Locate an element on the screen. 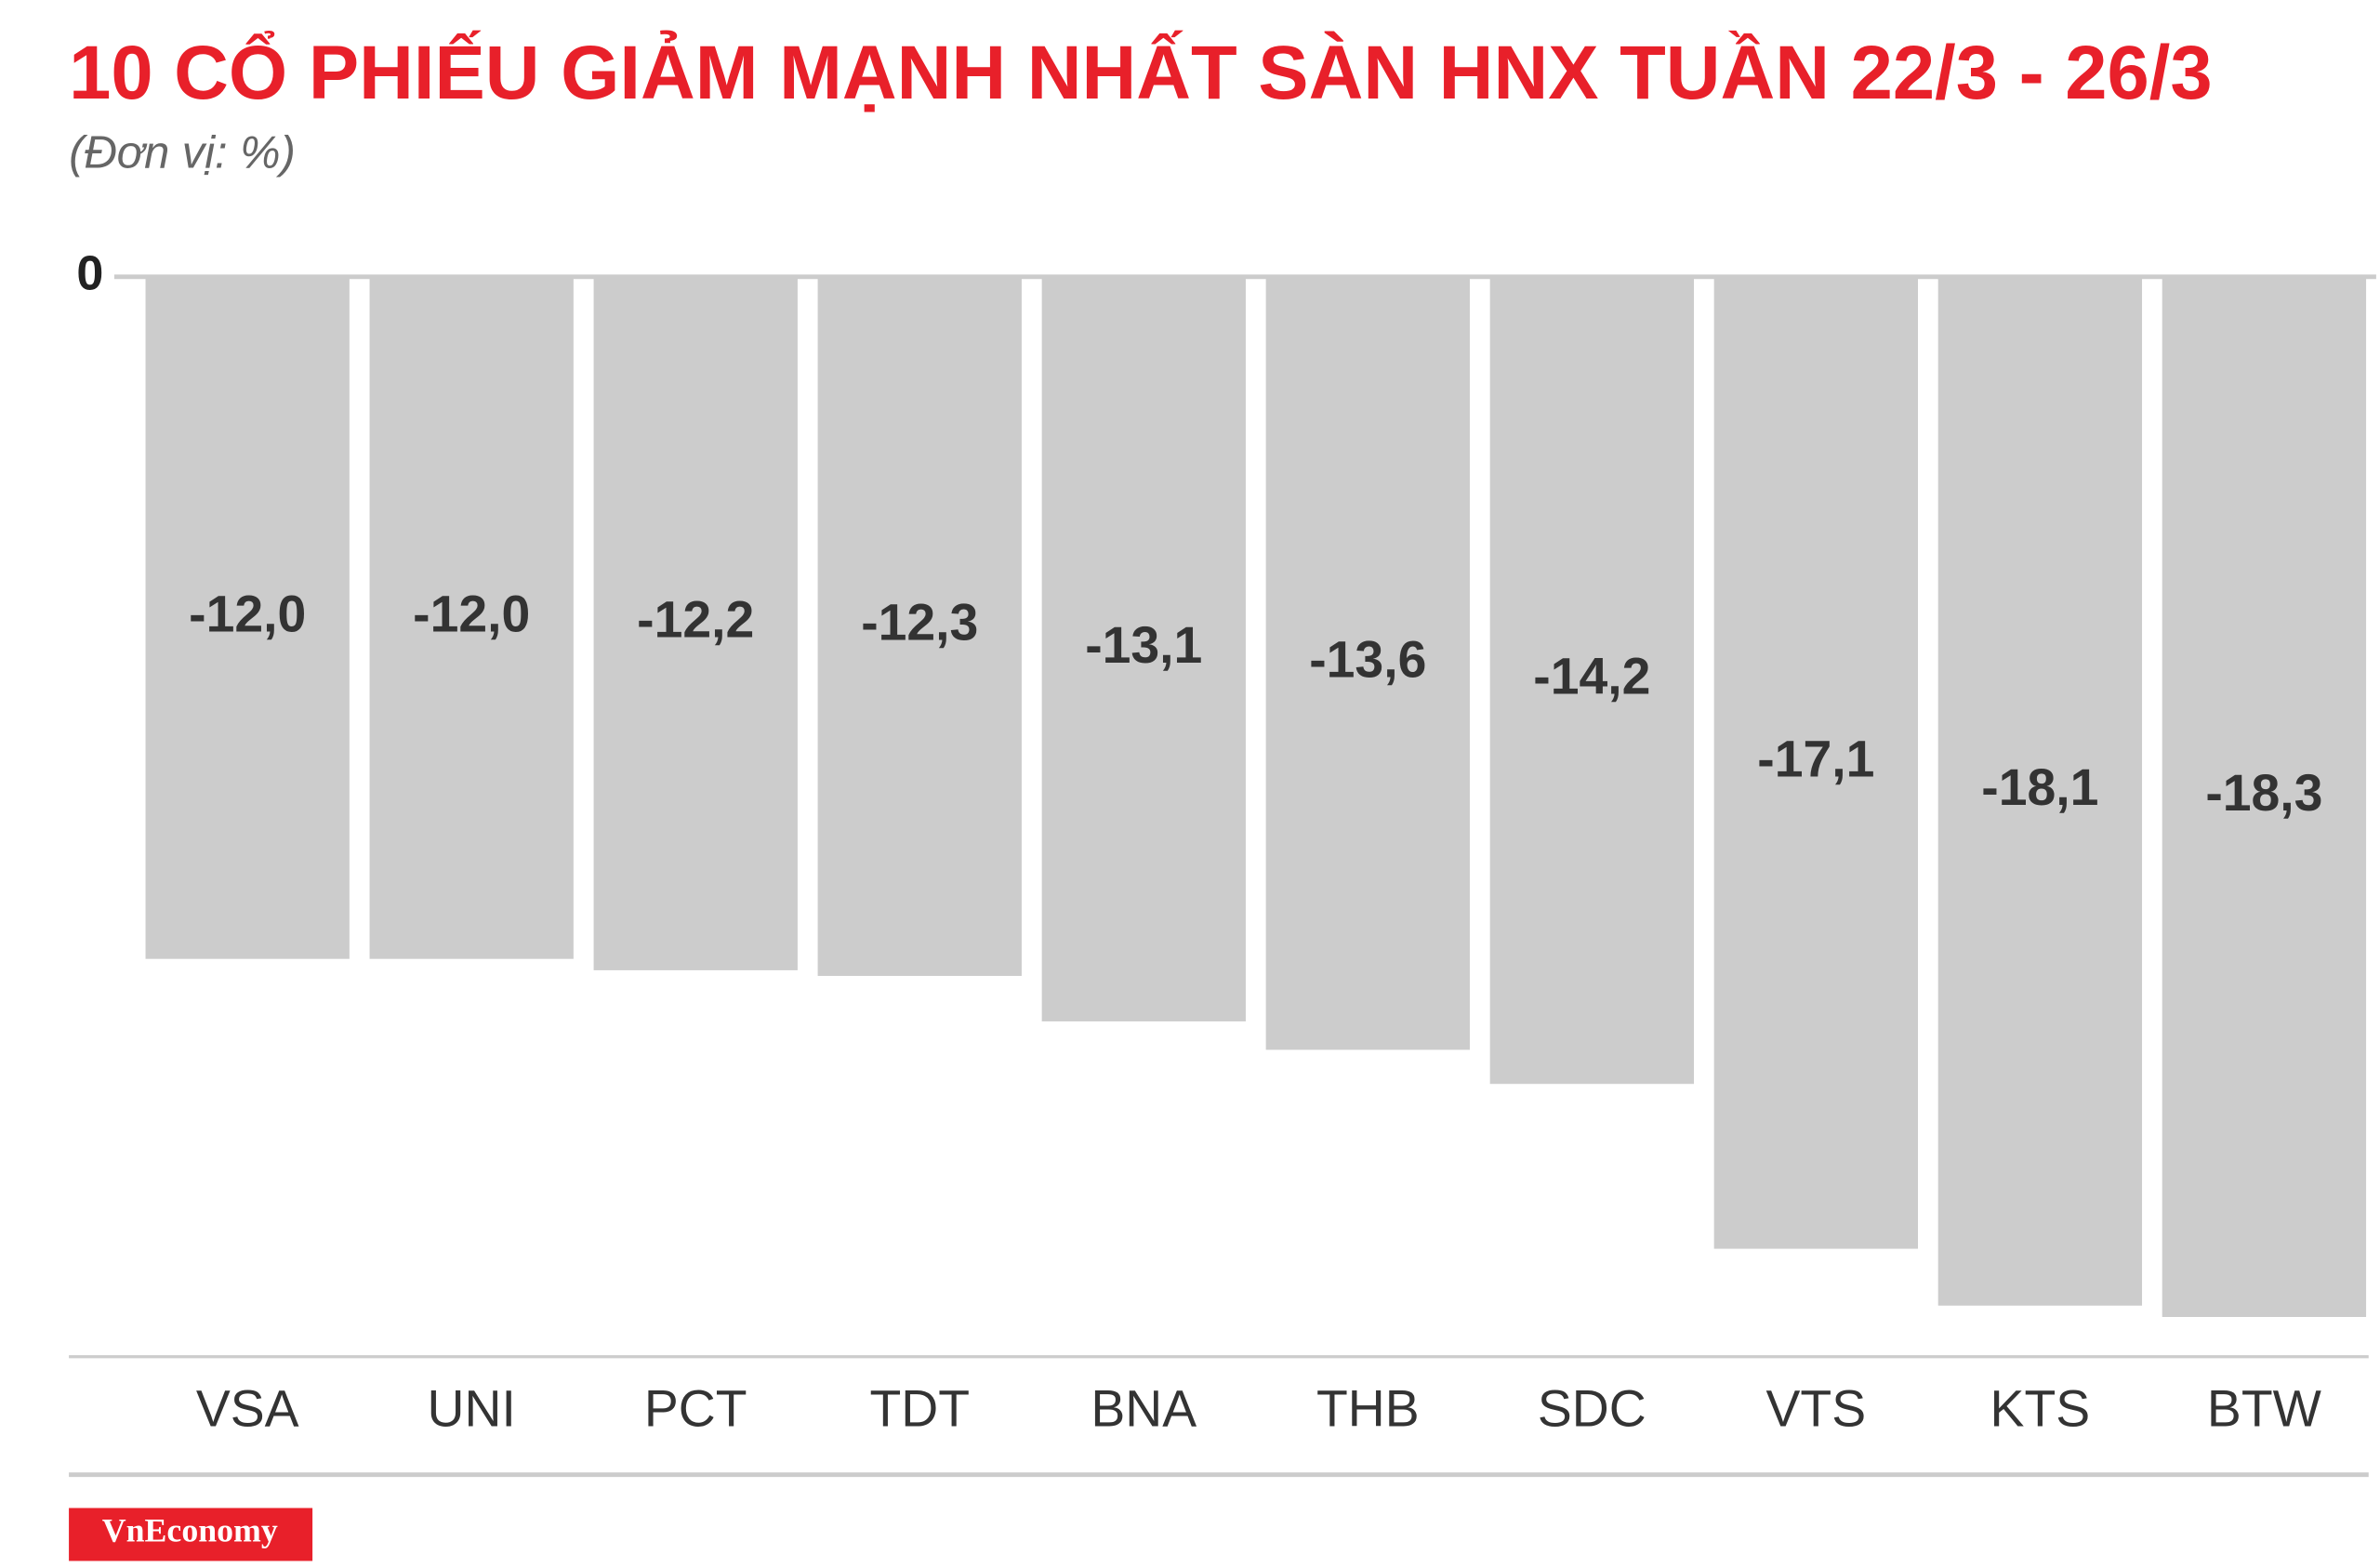 This screenshot has width=2380, height=1567. x-tick-label: THB is located at coordinates (1368, 1409).